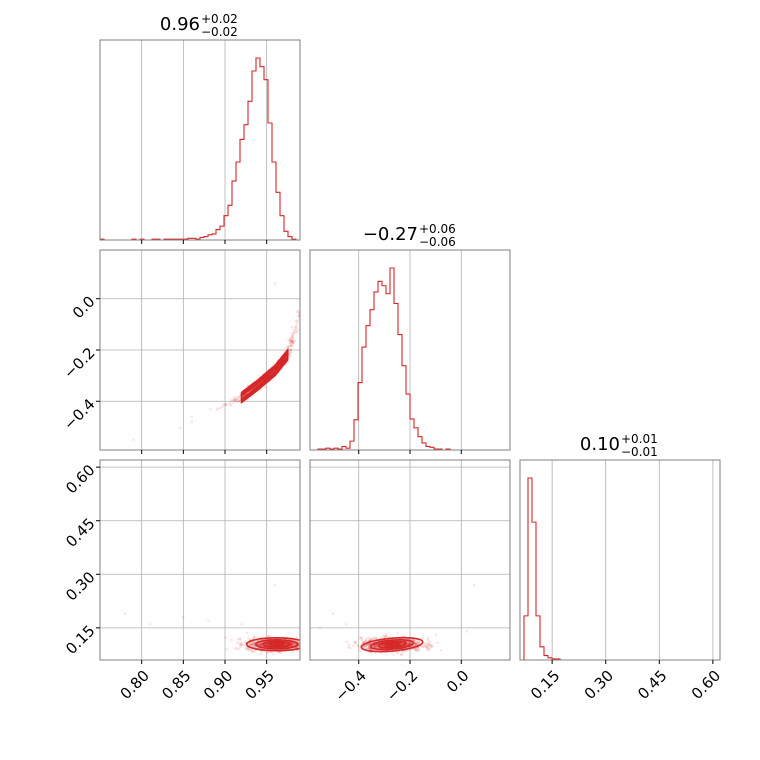  I want to click on y-tick-label-p1-1: −0.2, so click(79, 363).